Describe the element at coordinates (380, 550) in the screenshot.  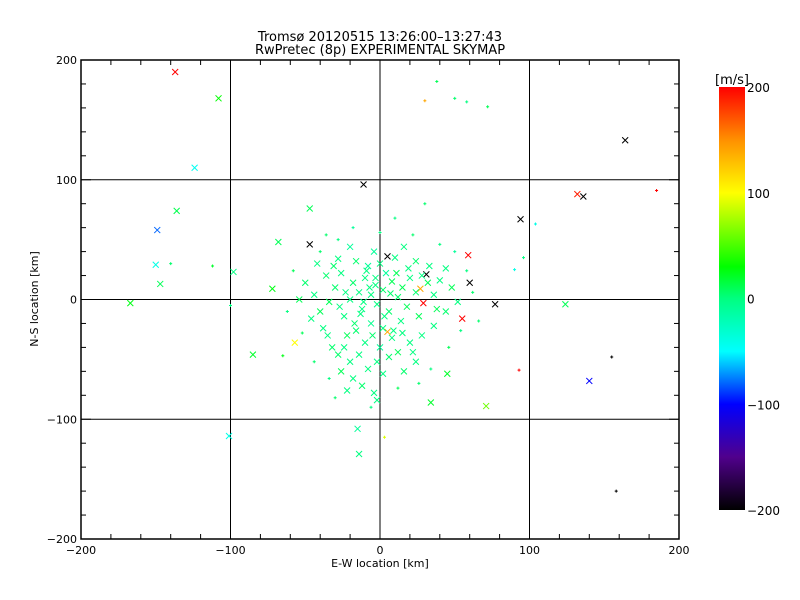
I see `x-tick-label: 0` at that location.